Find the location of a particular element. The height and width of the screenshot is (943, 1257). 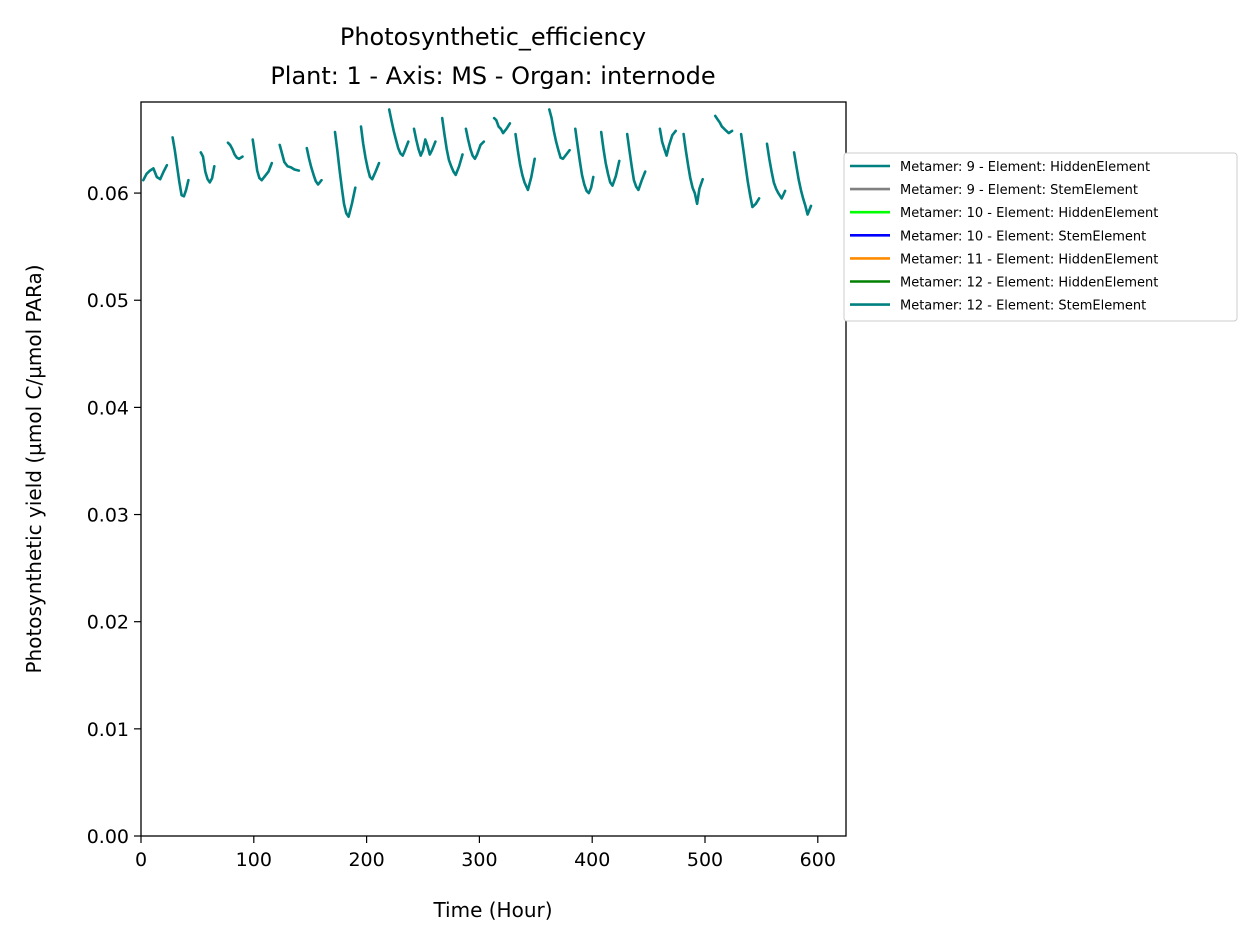

legend-entry: Metamer: 10 - Element: StemElement is located at coordinates (1023, 236).